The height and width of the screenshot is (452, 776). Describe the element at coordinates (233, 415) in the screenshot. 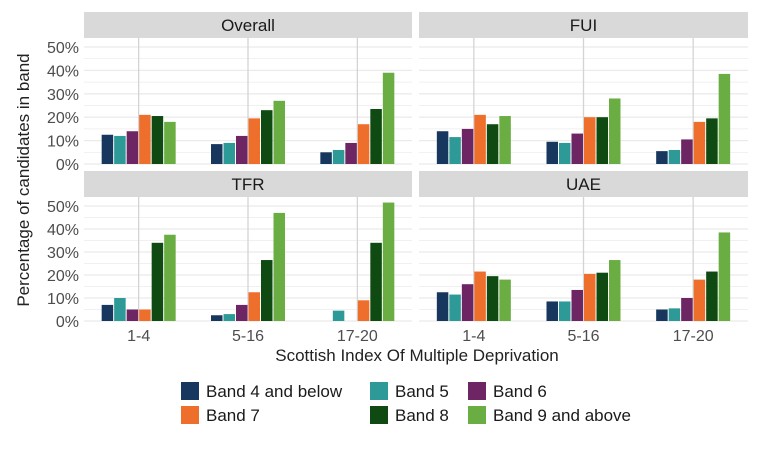

I see `legend-label: Band 7` at that location.